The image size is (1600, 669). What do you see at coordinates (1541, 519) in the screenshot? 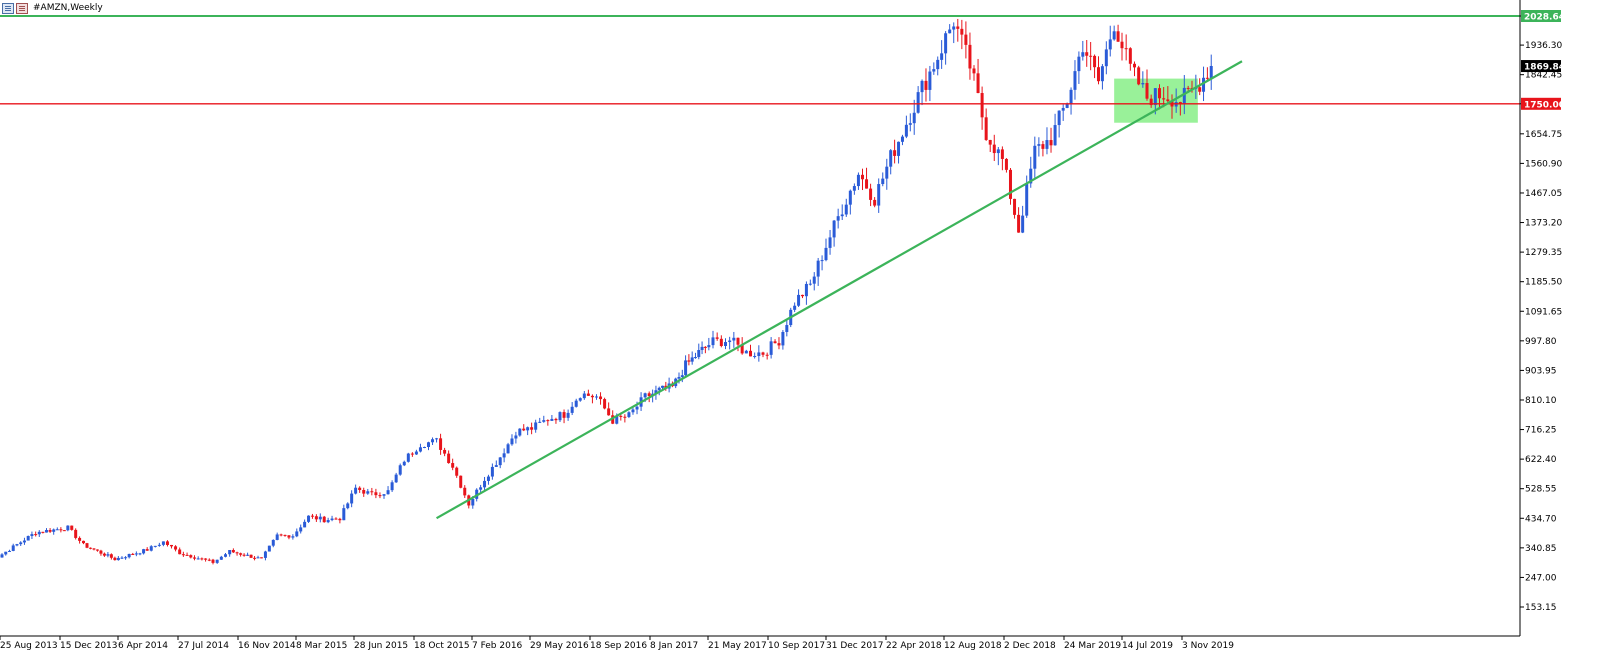
I see `y-tick-label: 434.70` at bounding box center [1541, 519].